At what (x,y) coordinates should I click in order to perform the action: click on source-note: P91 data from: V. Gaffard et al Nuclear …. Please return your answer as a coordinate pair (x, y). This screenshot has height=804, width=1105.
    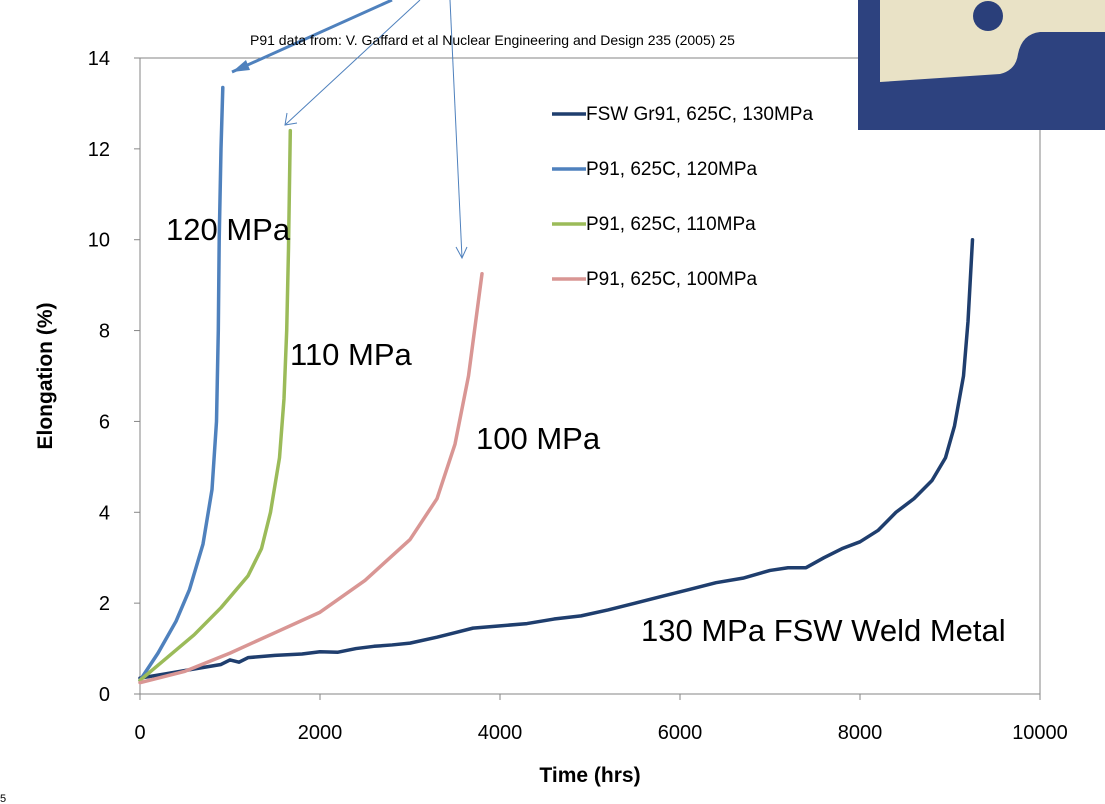
    Looking at the image, I should click on (492, 40).